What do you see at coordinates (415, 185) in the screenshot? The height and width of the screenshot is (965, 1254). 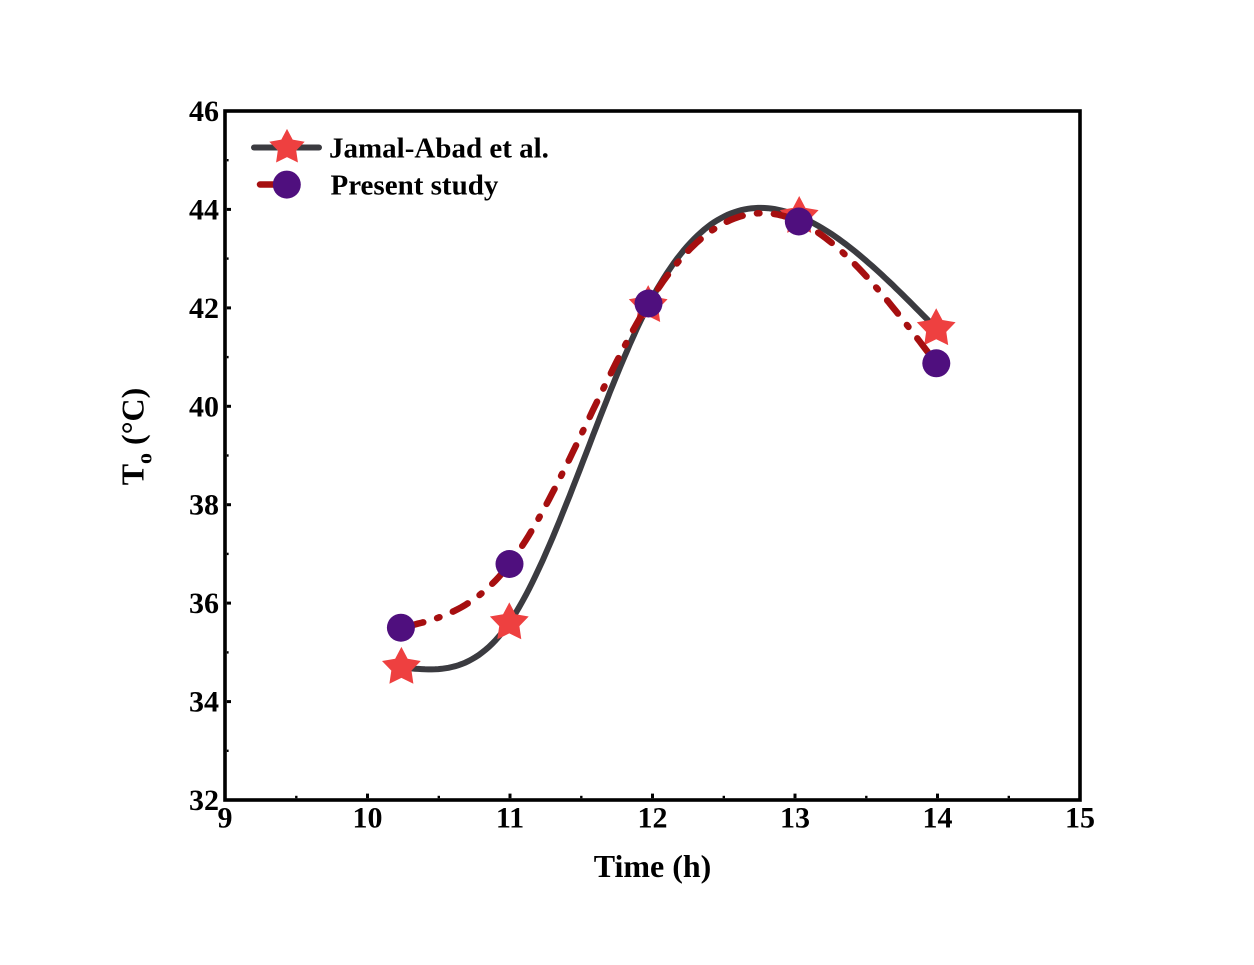 I see `svg-text: Present study` at bounding box center [415, 185].